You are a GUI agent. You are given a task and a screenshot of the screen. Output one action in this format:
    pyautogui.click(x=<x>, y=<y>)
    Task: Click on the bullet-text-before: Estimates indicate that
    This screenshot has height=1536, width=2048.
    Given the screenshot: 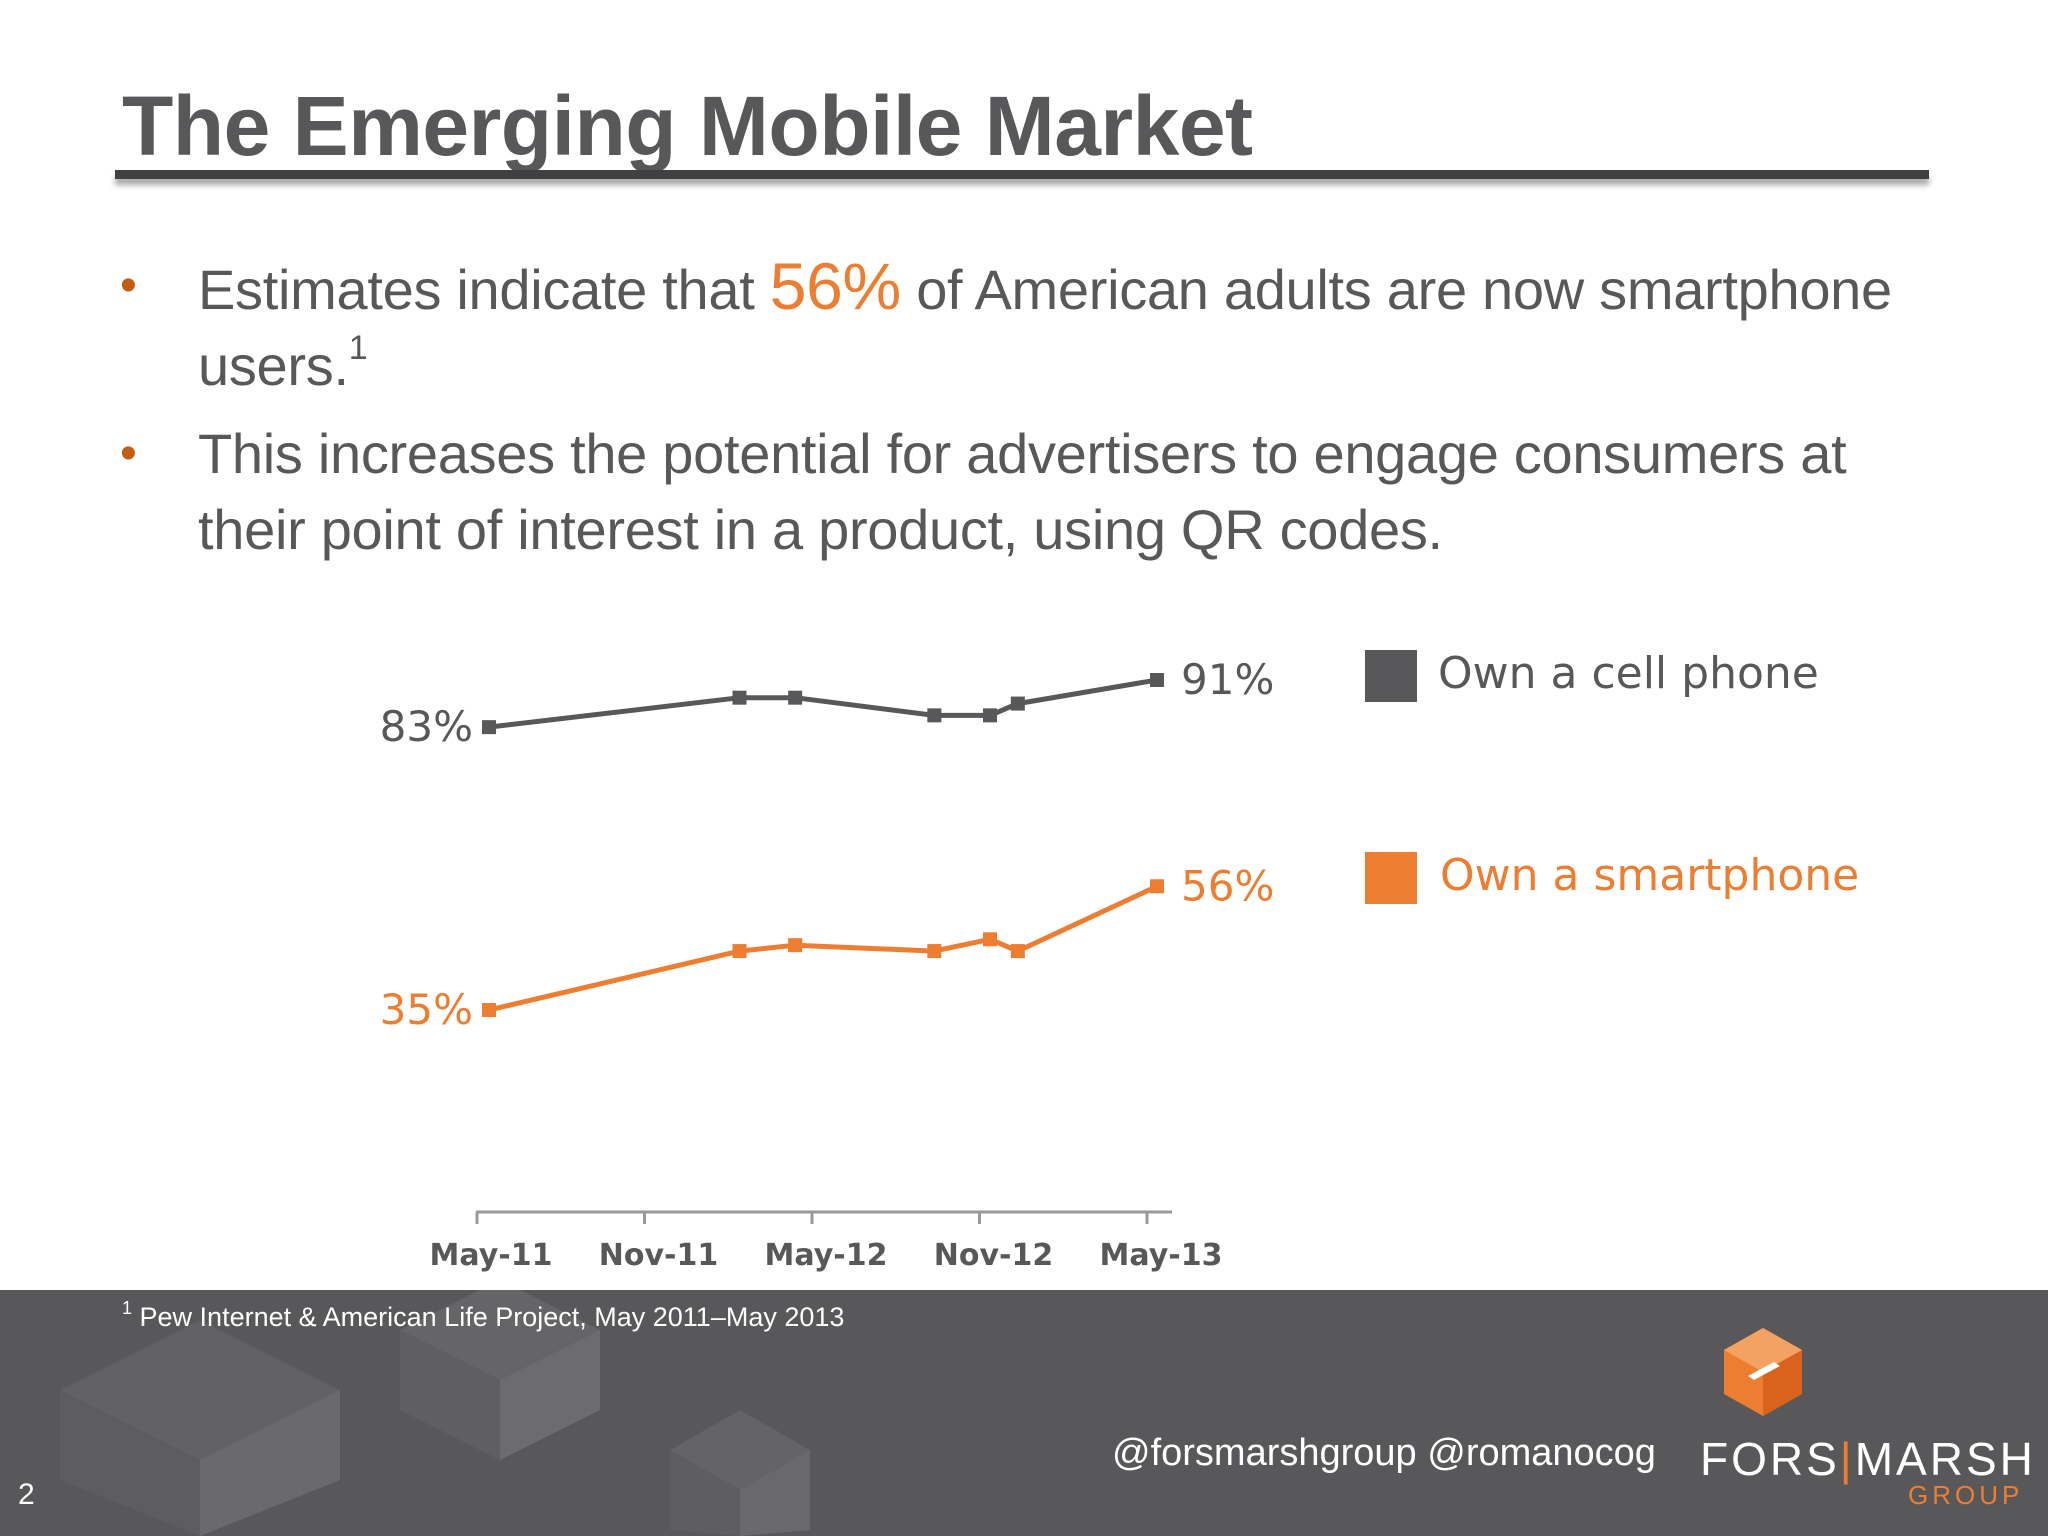 What is the action you would take?
    pyautogui.click(x=484, y=289)
    